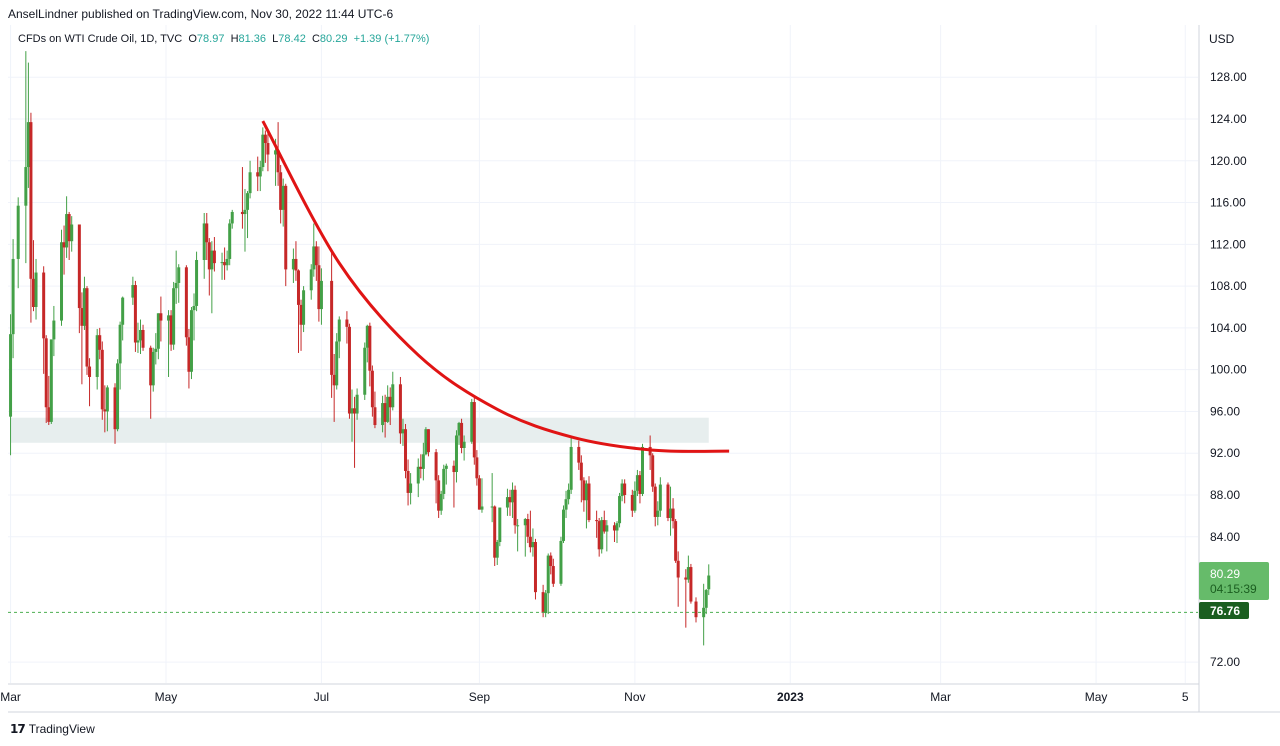 The image size is (1280, 746). What do you see at coordinates (192, 39) in the screenshot?
I see `open-label: O` at bounding box center [192, 39].